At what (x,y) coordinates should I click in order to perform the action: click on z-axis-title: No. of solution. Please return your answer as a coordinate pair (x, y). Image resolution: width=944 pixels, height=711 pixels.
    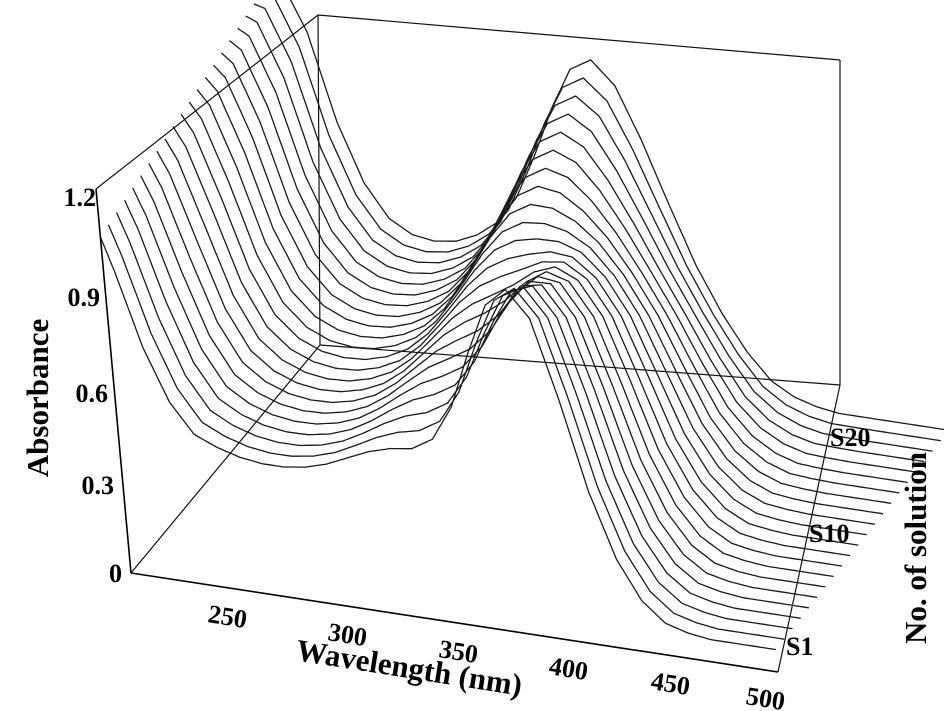
    Looking at the image, I should click on (915, 548).